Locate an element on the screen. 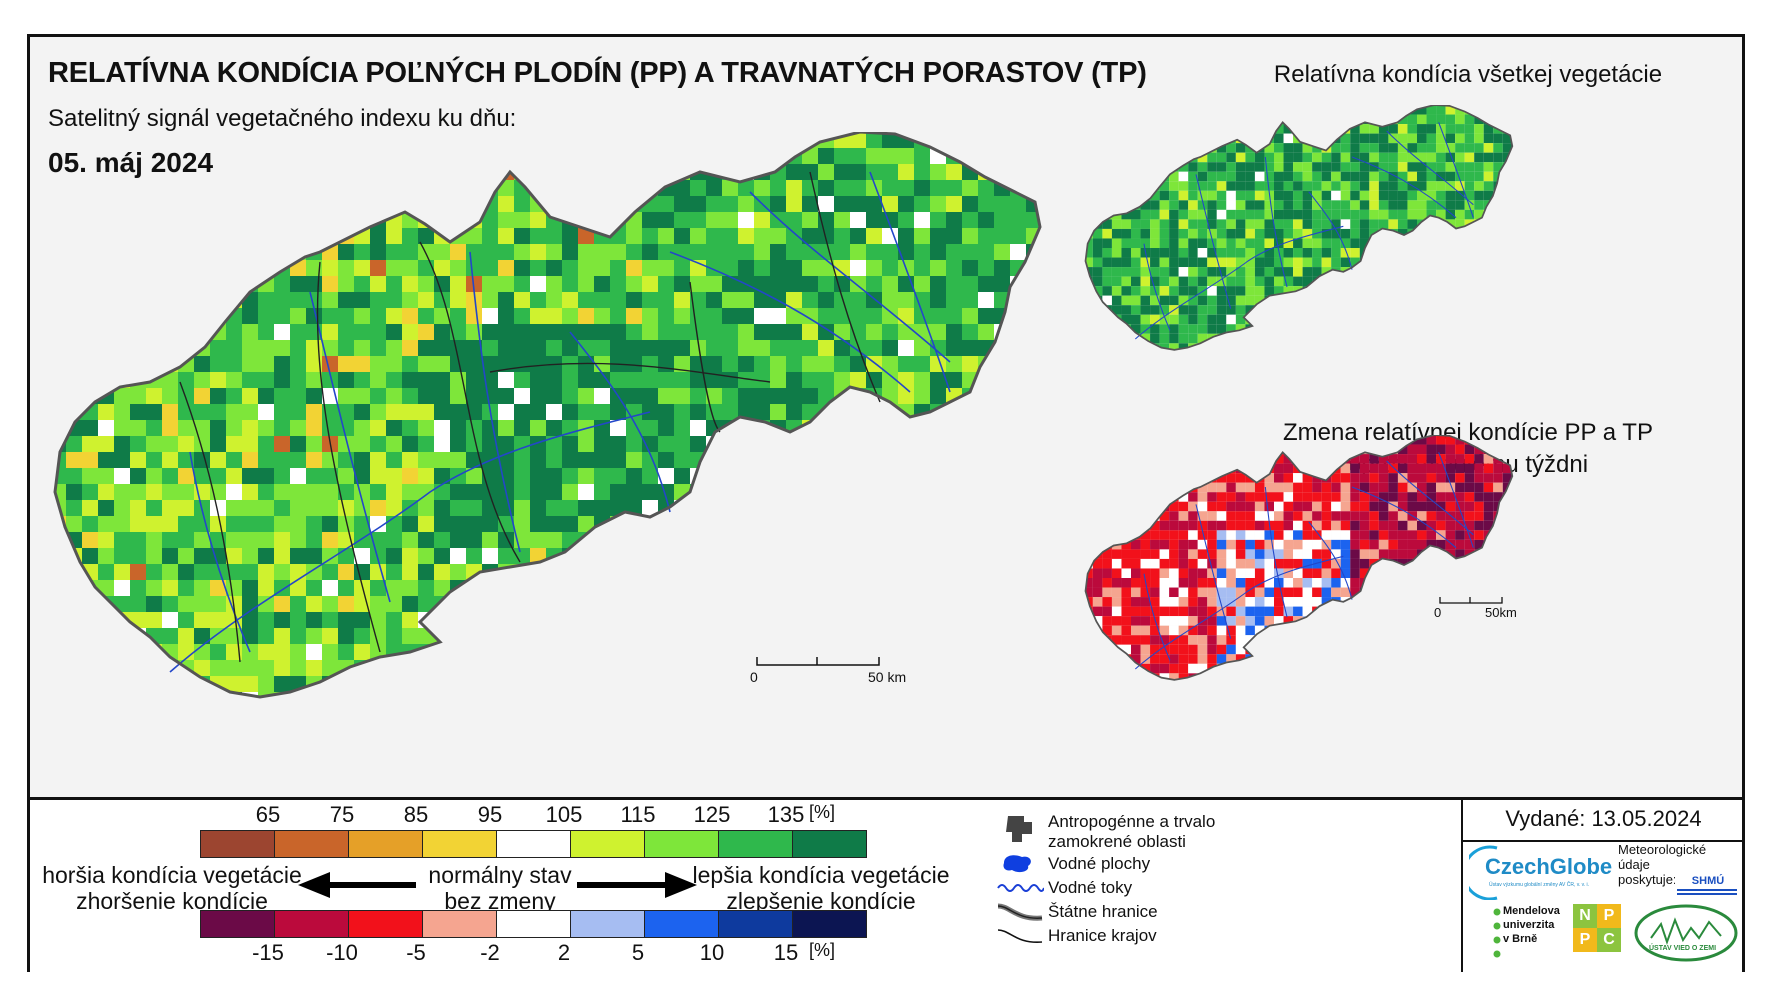  shmu-caption: Meteorologické údaje poskytuje: is located at coordinates (1662, 864).